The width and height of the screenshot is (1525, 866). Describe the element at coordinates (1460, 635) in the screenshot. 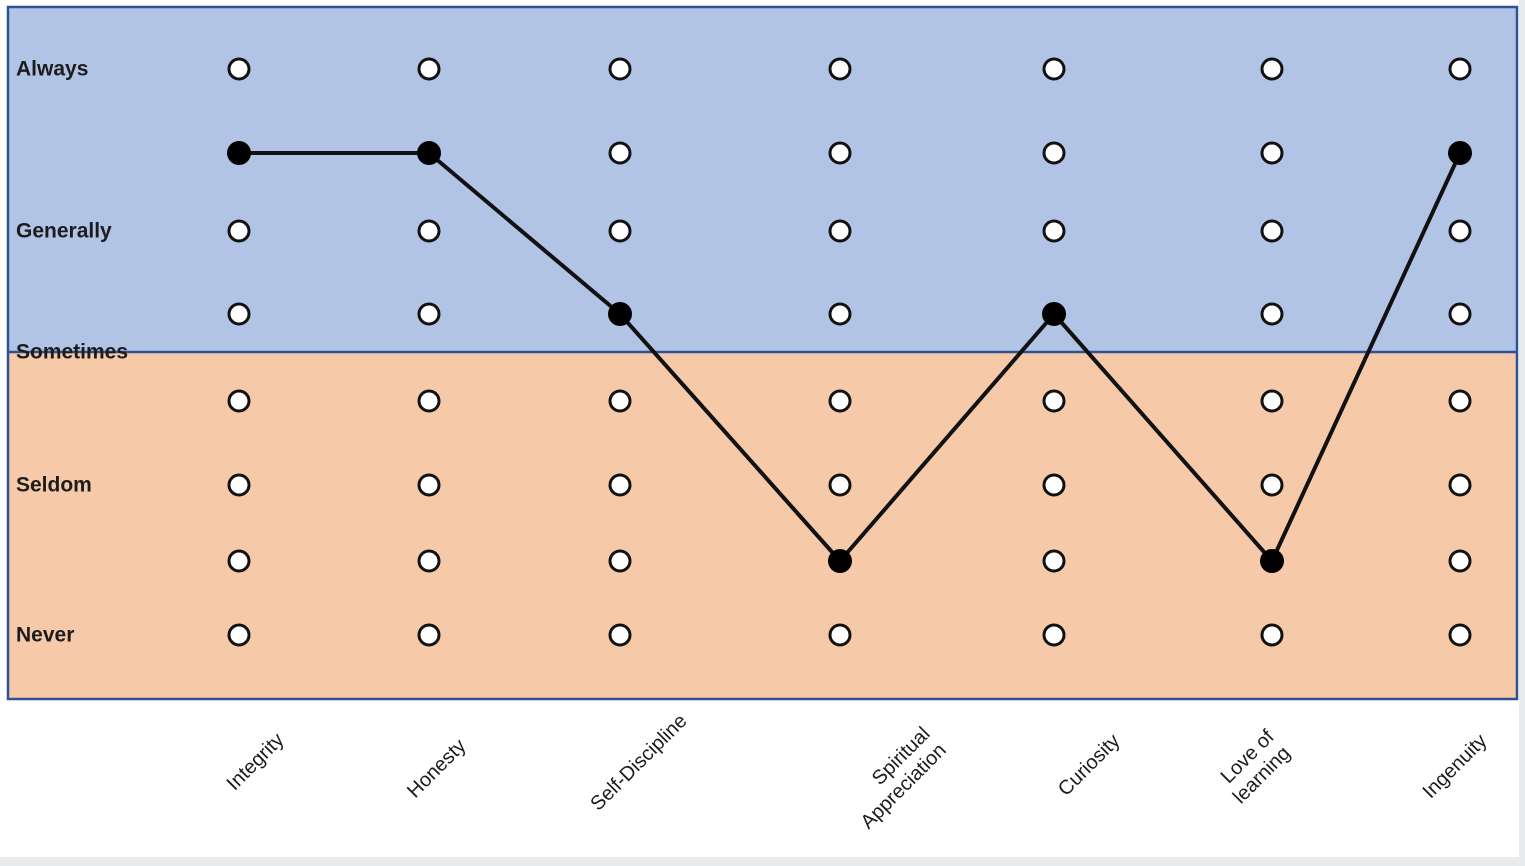

I see `rating-dot-ingenuity-row7` at that location.